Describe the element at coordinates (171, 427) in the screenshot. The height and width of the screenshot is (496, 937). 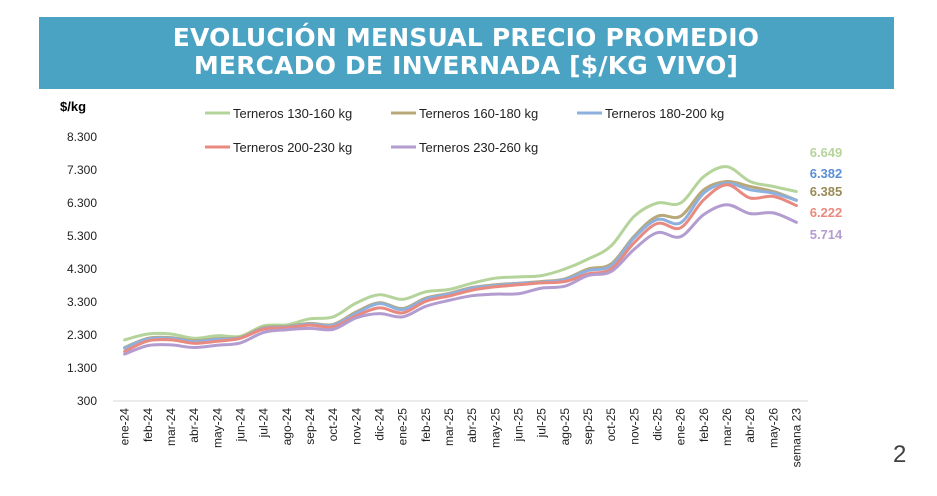
I see `x-tick-label: mar-24` at that location.